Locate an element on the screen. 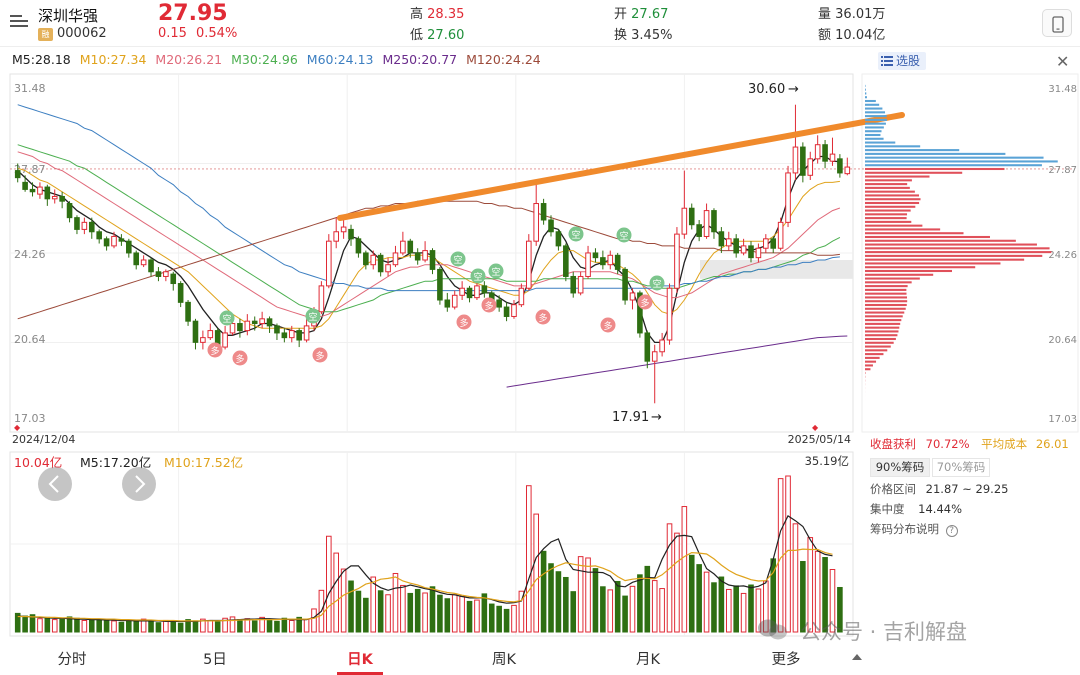 The image size is (1080, 675). tab-monthly-k: 月K is located at coordinates (647, 660).